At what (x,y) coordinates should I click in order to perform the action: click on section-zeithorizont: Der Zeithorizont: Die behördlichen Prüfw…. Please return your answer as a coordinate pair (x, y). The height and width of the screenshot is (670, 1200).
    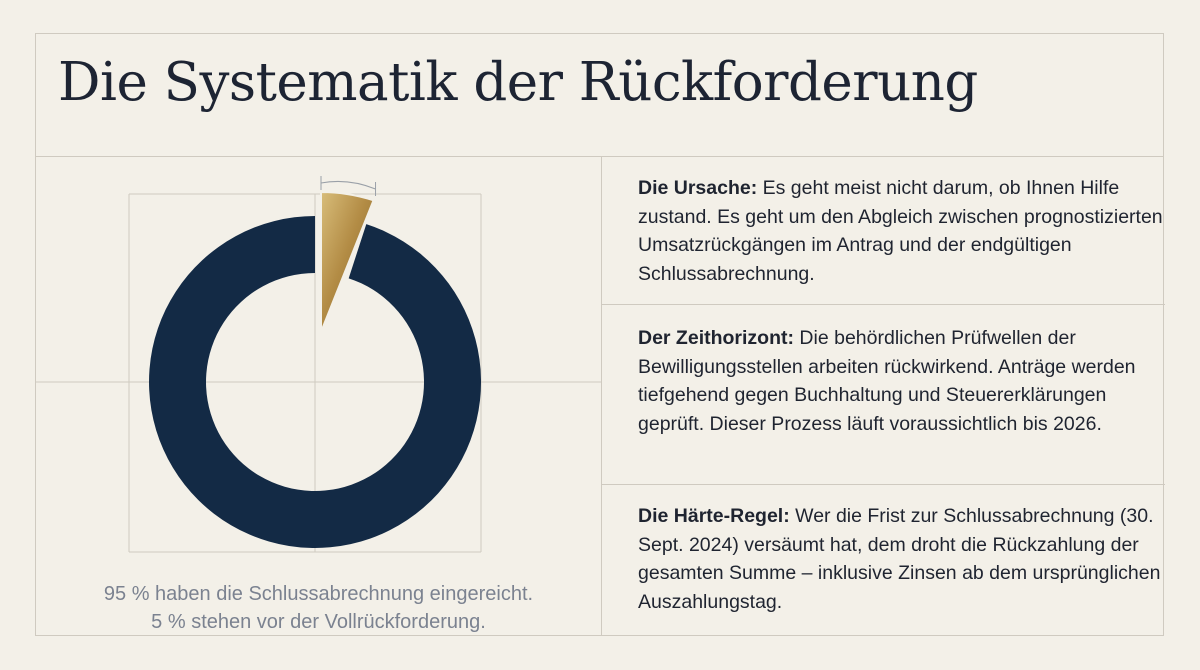
    Looking at the image, I should click on (883, 395).